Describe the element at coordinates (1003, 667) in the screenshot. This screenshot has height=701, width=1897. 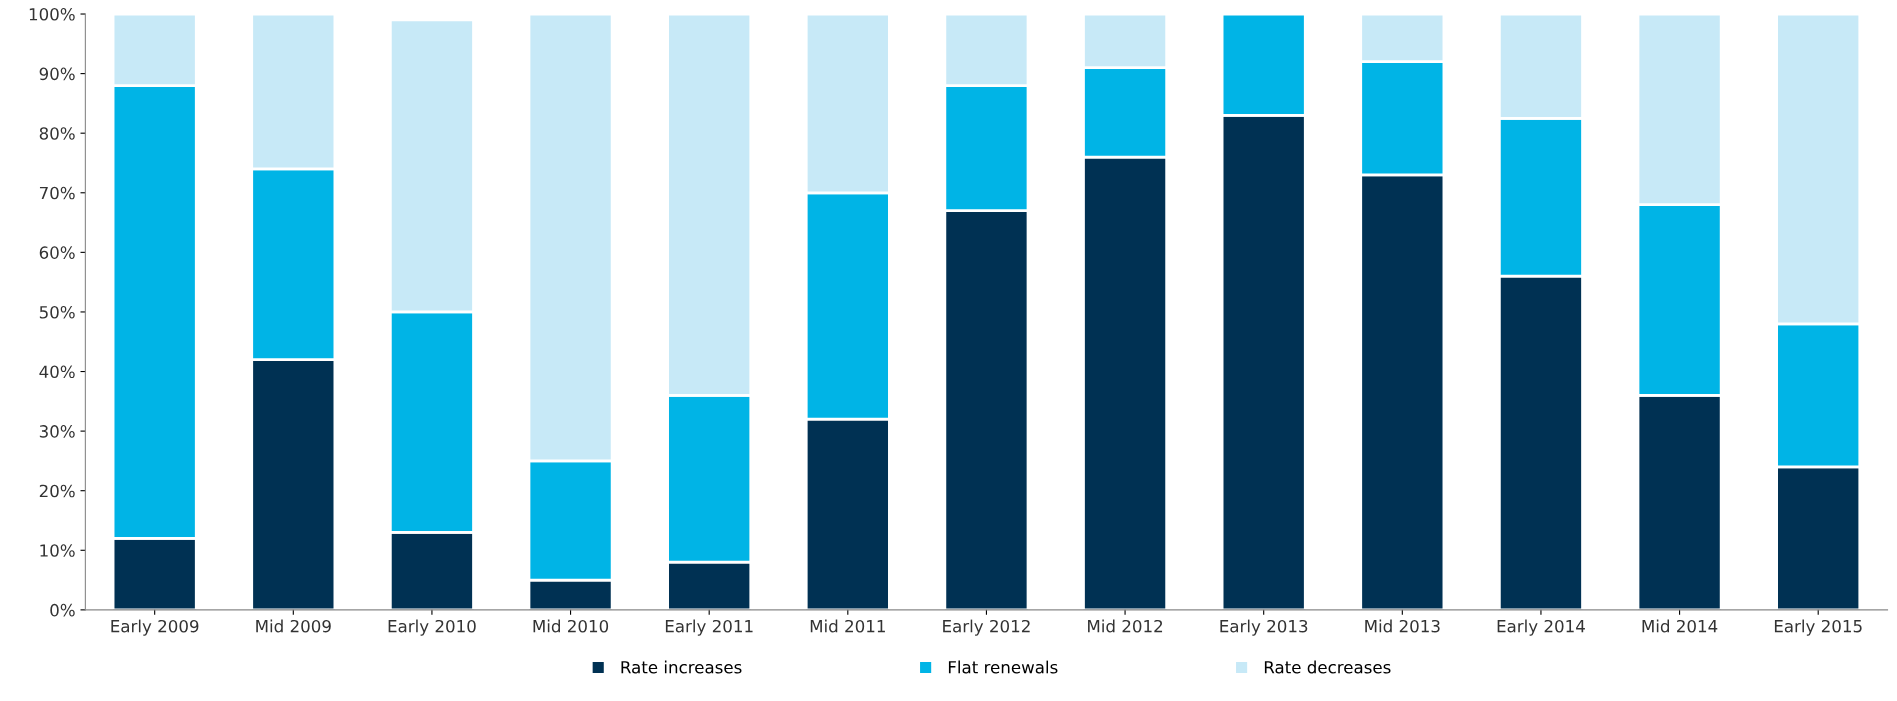
I see `legend-label: Flat renewals` at that location.